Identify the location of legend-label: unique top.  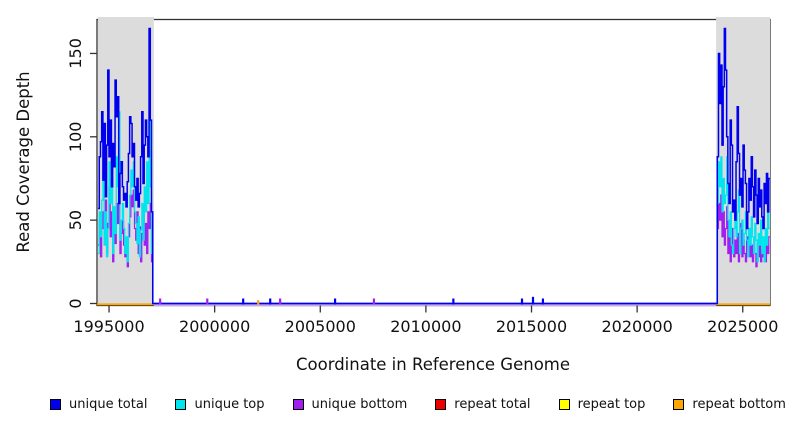
(229, 404).